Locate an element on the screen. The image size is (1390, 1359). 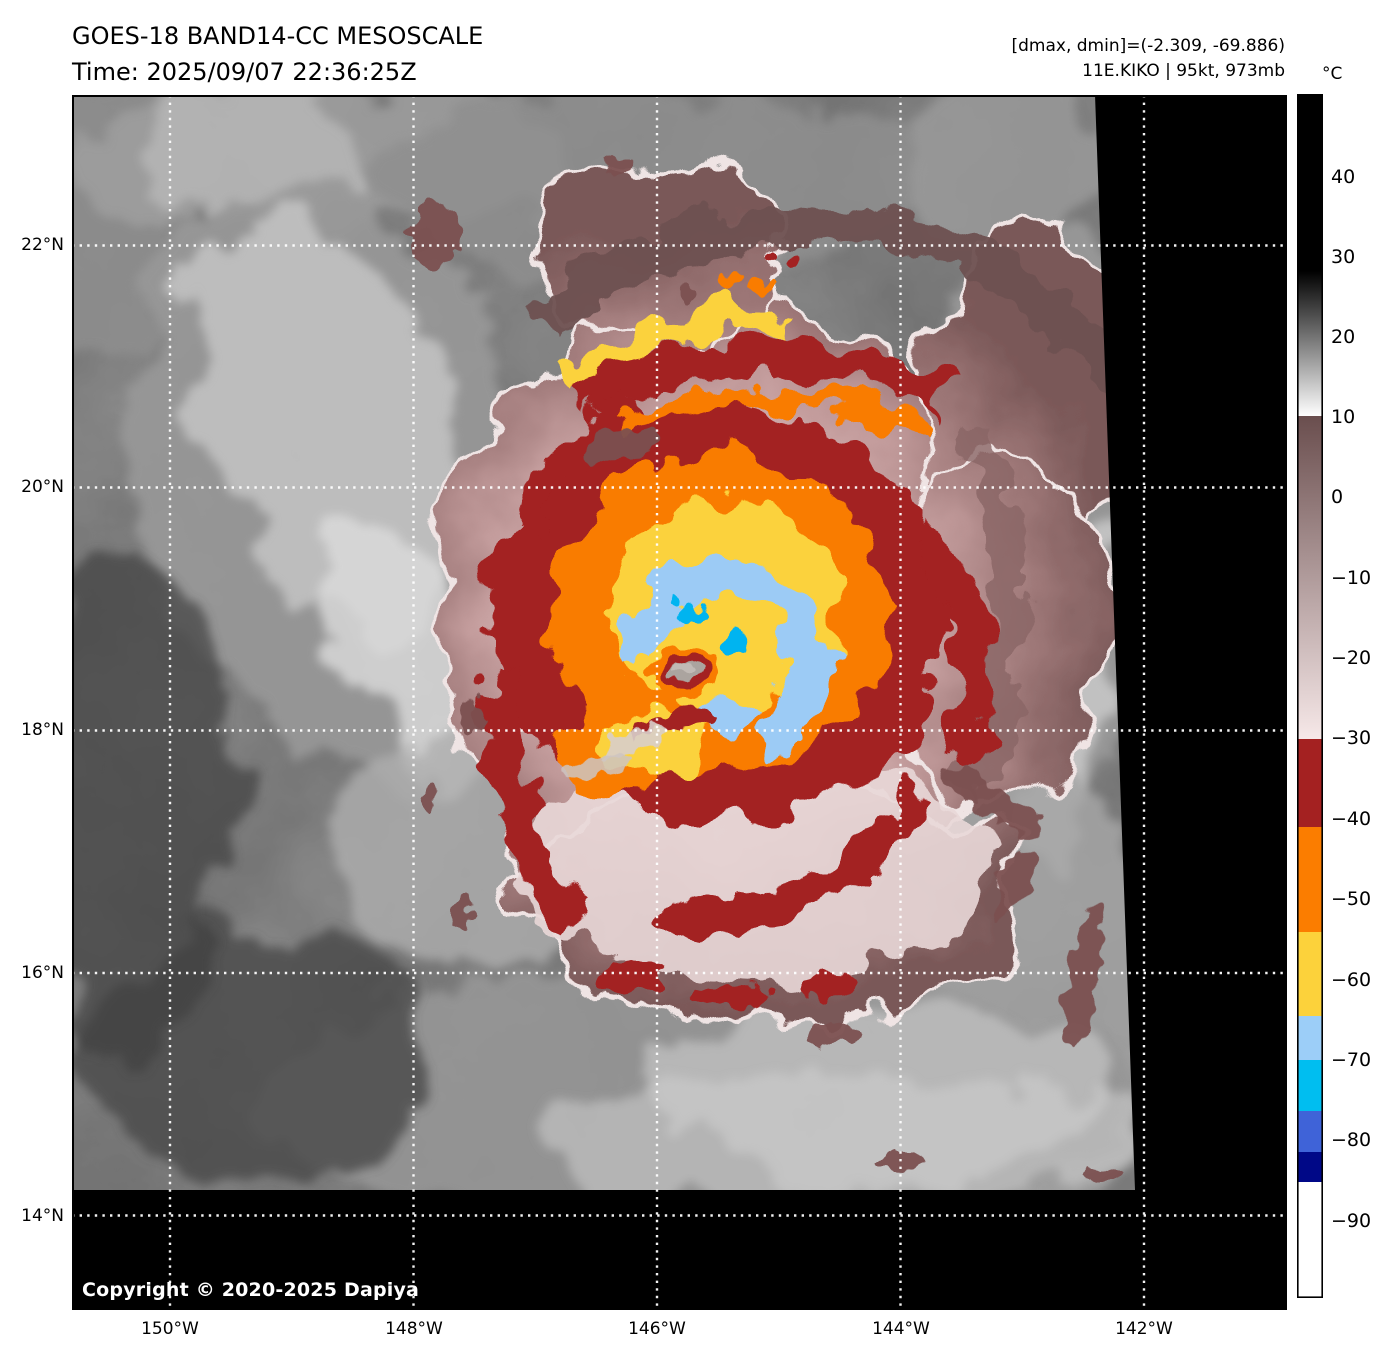
cb-tick-m50: −50 is located at coordinates (1351, 899).